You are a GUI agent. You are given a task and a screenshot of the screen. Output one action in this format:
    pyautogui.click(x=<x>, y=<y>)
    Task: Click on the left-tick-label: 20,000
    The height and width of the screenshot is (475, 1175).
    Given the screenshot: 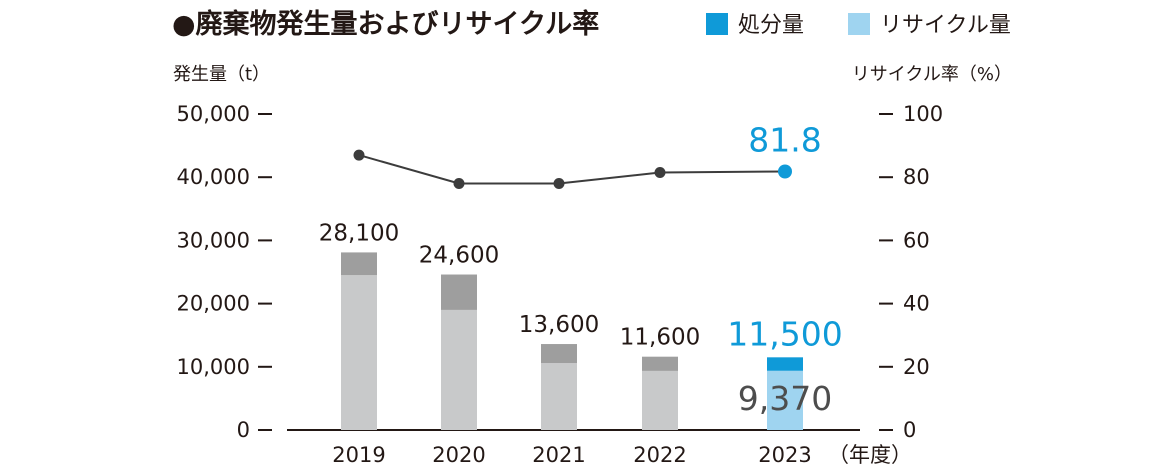 What is the action you would take?
    pyautogui.click(x=213, y=304)
    